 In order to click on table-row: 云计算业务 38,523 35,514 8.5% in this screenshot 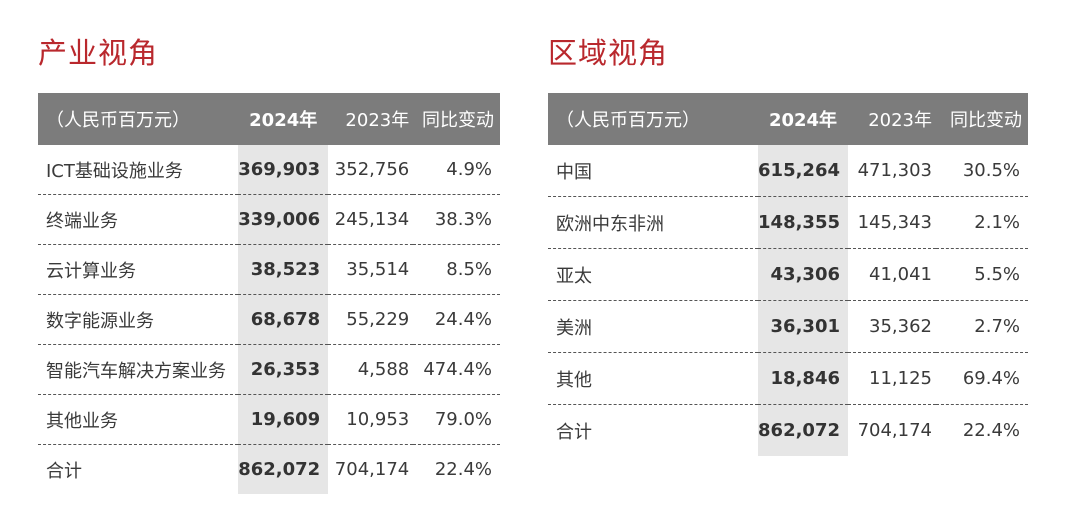, I will do `click(269, 269)`.